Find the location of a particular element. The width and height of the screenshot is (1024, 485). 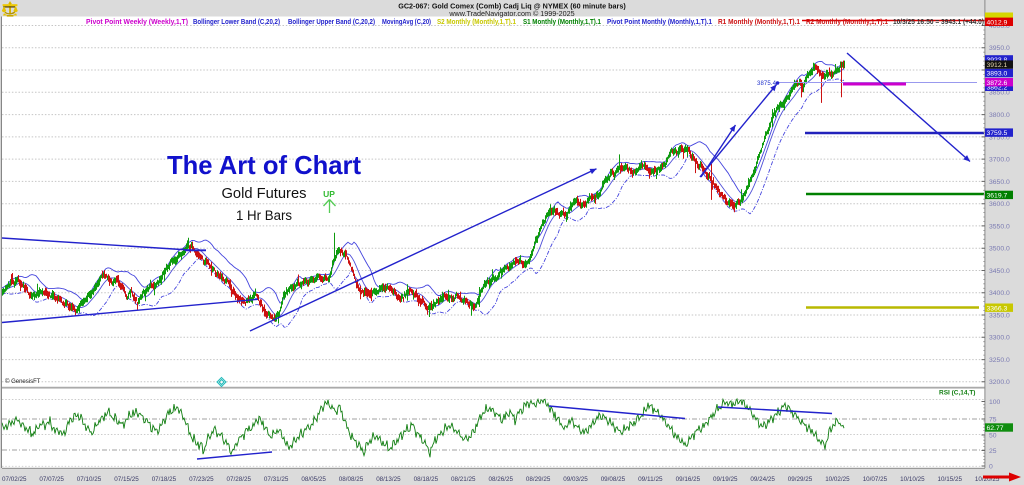

svg-text: 08/26/25 is located at coordinates (501, 479).